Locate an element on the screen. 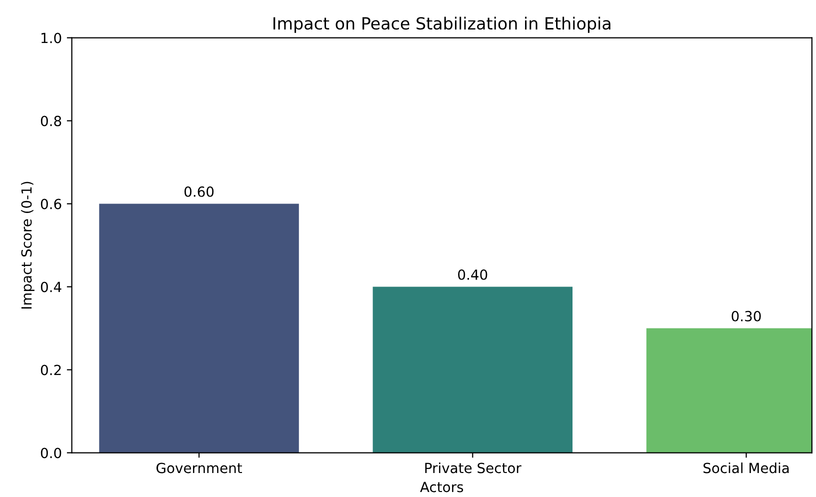 Image resolution: width=816 pixels, height=497 pixels. y-tick-label: 0.4 is located at coordinates (51, 287).